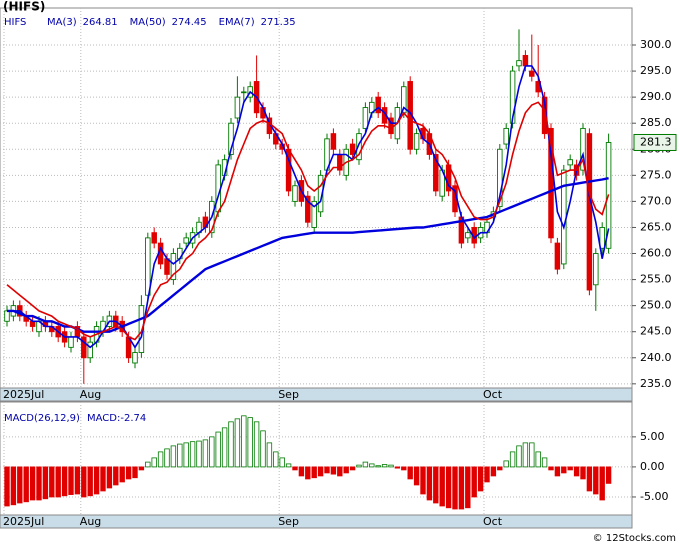 The width and height of the screenshot is (680, 546). I want to click on chart-title: (HIFS), so click(24, 7).